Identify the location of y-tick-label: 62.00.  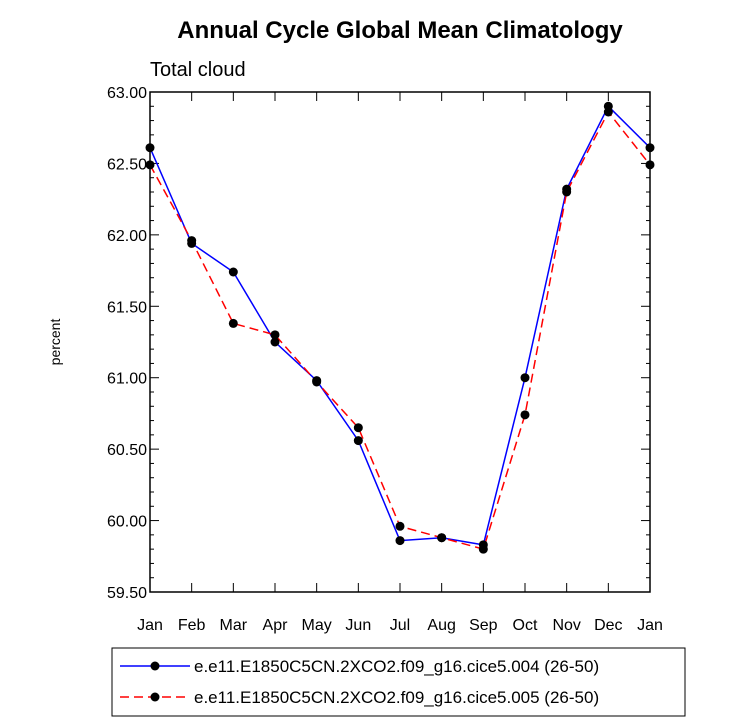
(127, 236).